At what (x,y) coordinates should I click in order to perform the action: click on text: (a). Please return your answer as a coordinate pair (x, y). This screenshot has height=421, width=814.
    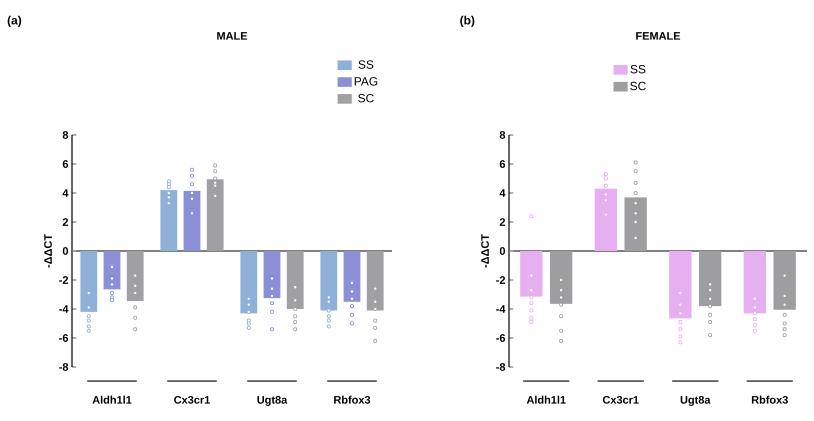
    Looking at the image, I should click on (15, 21).